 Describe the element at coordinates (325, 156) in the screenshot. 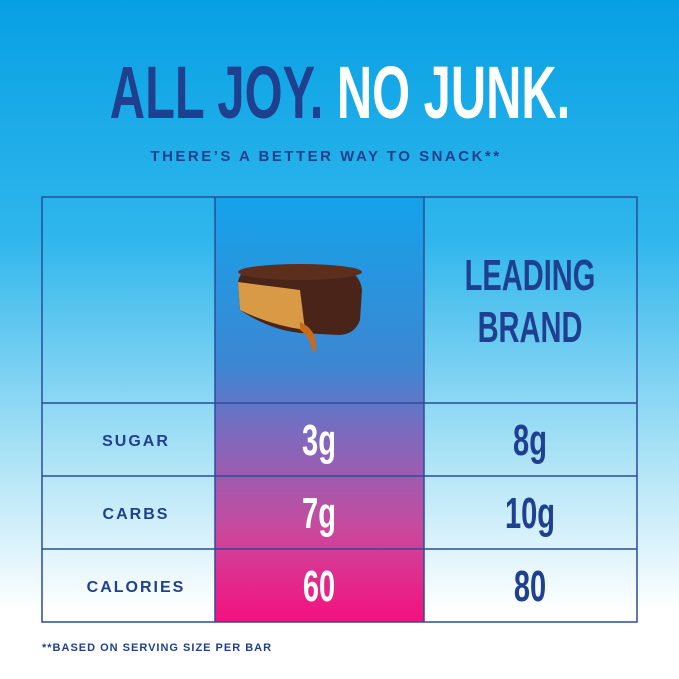

I see `subtitle: THERE’S A BETTER WAY TO SNACK**` at that location.